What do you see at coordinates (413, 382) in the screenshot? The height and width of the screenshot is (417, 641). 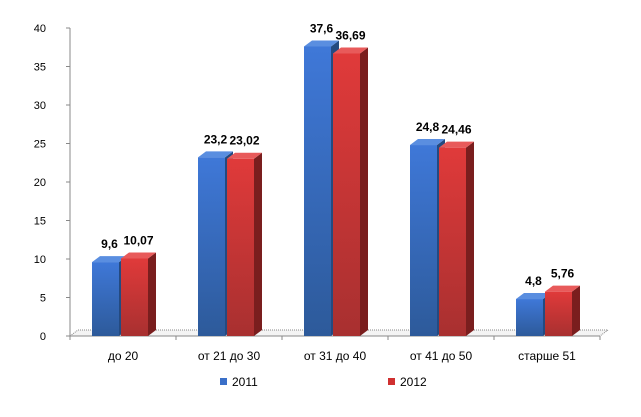 I see `legend-label: 2012` at bounding box center [413, 382].